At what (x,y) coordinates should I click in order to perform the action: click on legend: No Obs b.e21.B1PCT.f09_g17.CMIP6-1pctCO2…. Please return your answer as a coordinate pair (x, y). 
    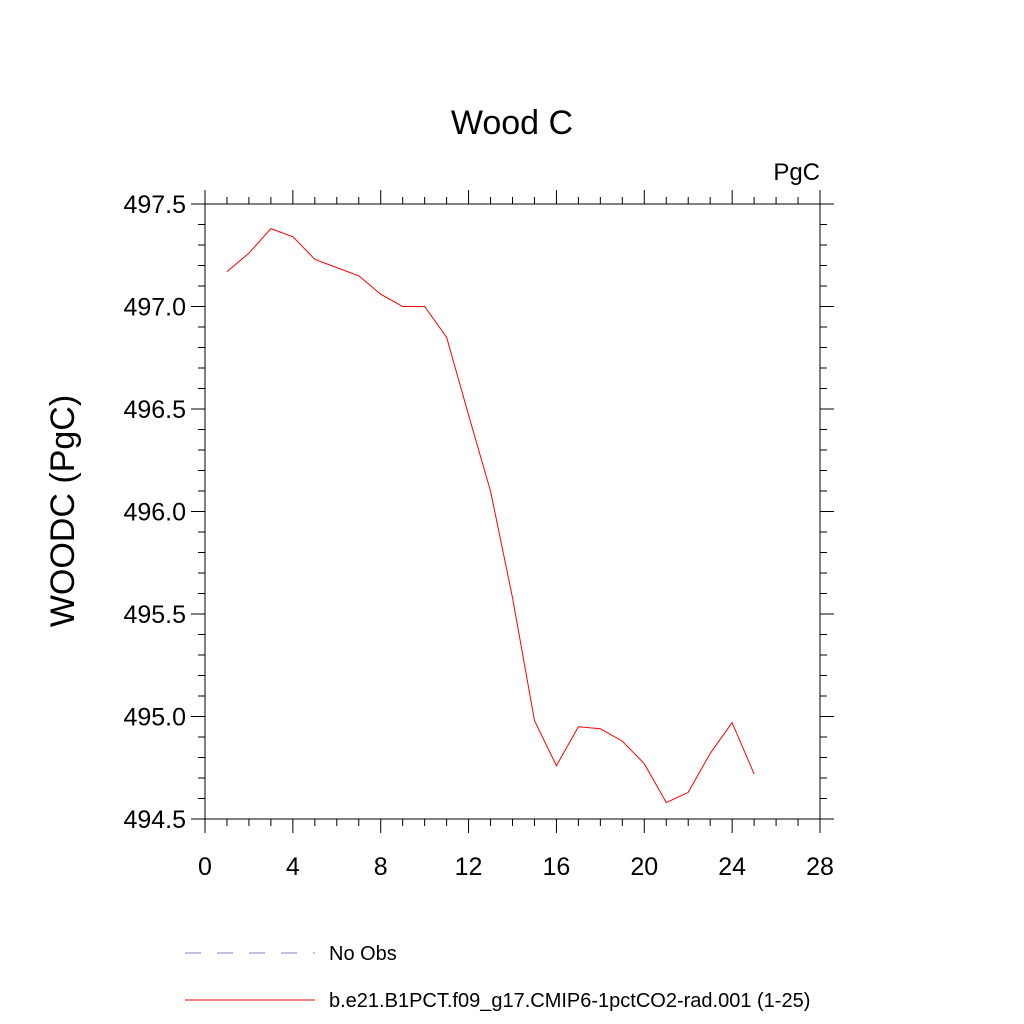
    Looking at the image, I should click on (497, 977).